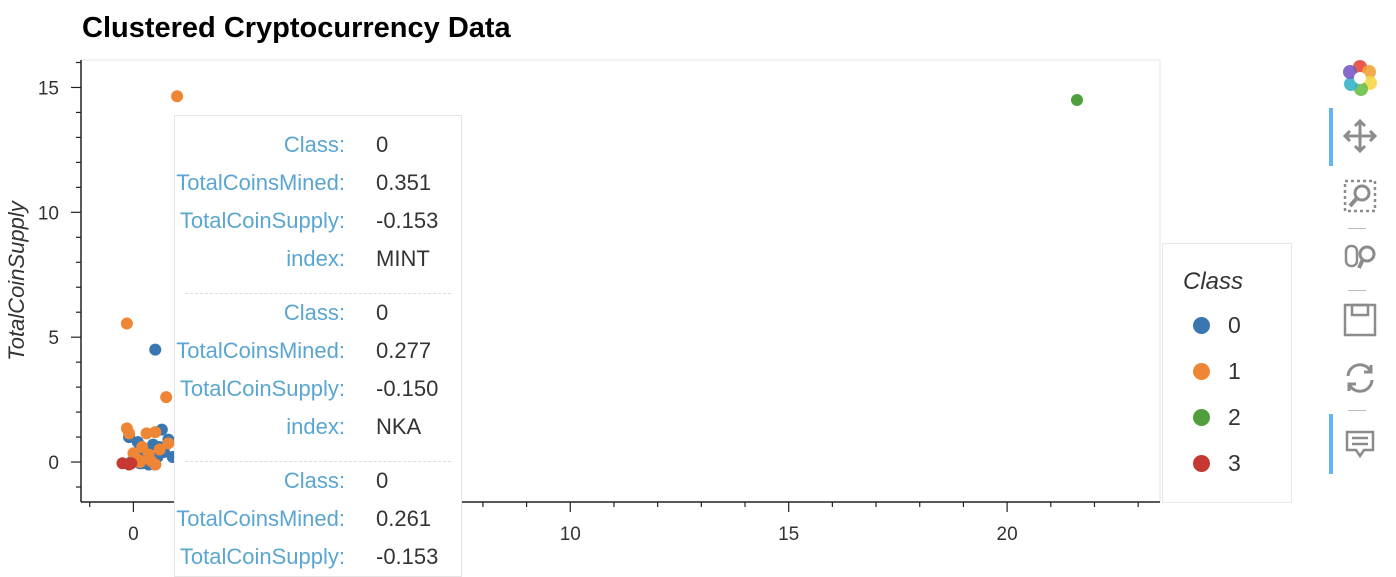 The width and height of the screenshot is (1396, 577). What do you see at coordinates (399, 426) in the screenshot?
I see `tooltip-value: NKA` at bounding box center [399, 426].